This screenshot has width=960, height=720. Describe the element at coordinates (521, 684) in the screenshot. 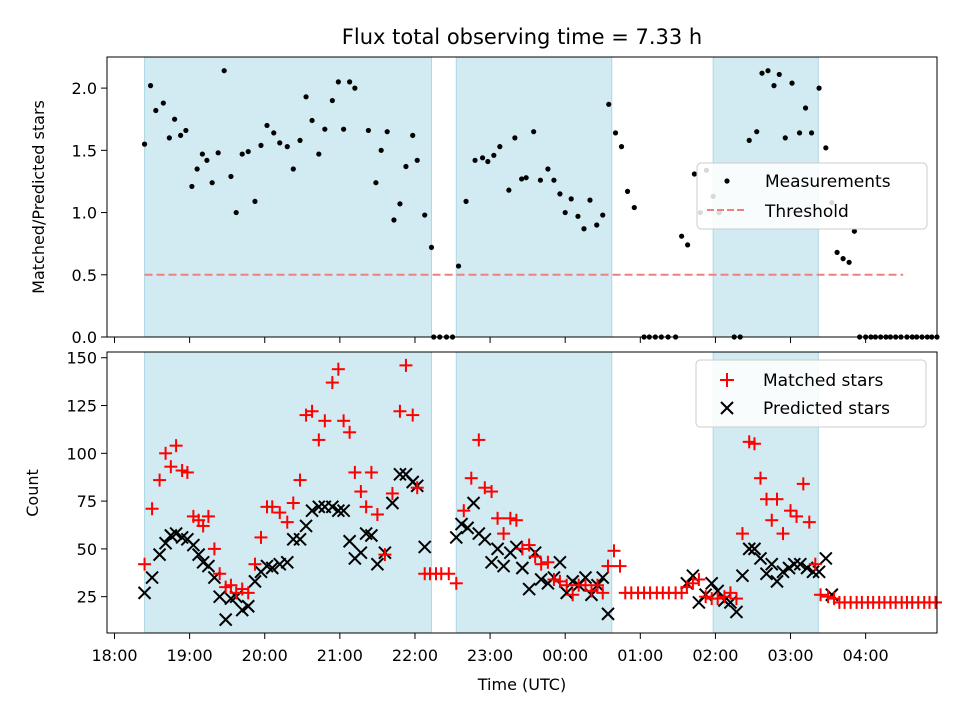

I see `x-axis-label: Time (UTC)` at that location.